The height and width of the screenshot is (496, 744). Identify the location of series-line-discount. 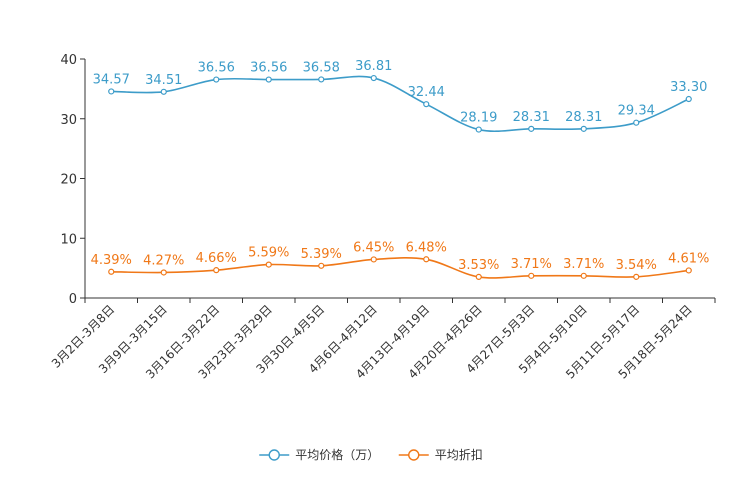
(400, 267).